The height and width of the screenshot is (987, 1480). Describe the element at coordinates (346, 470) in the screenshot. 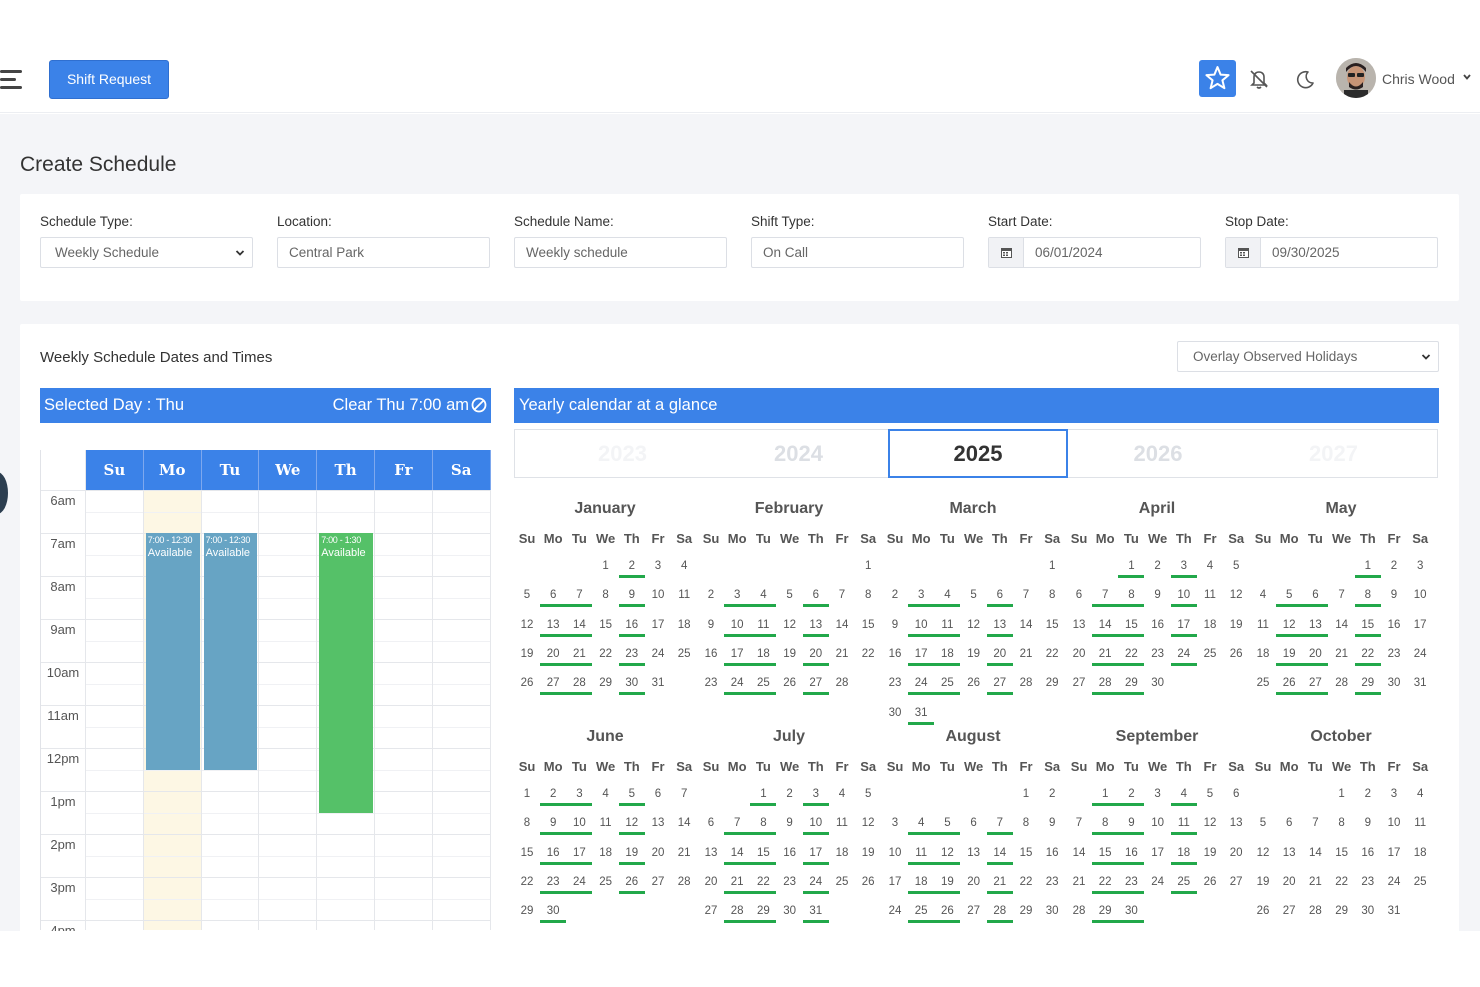

I see `day-header-th: Th` at that location.